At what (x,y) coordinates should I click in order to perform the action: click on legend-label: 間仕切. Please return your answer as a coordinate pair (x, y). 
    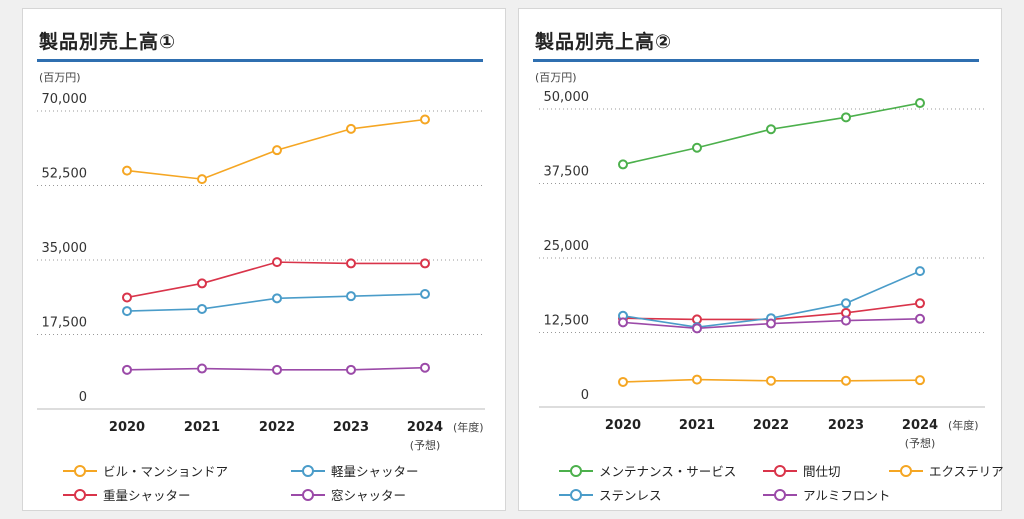
    Looking at the image, I should click on (822, 471).